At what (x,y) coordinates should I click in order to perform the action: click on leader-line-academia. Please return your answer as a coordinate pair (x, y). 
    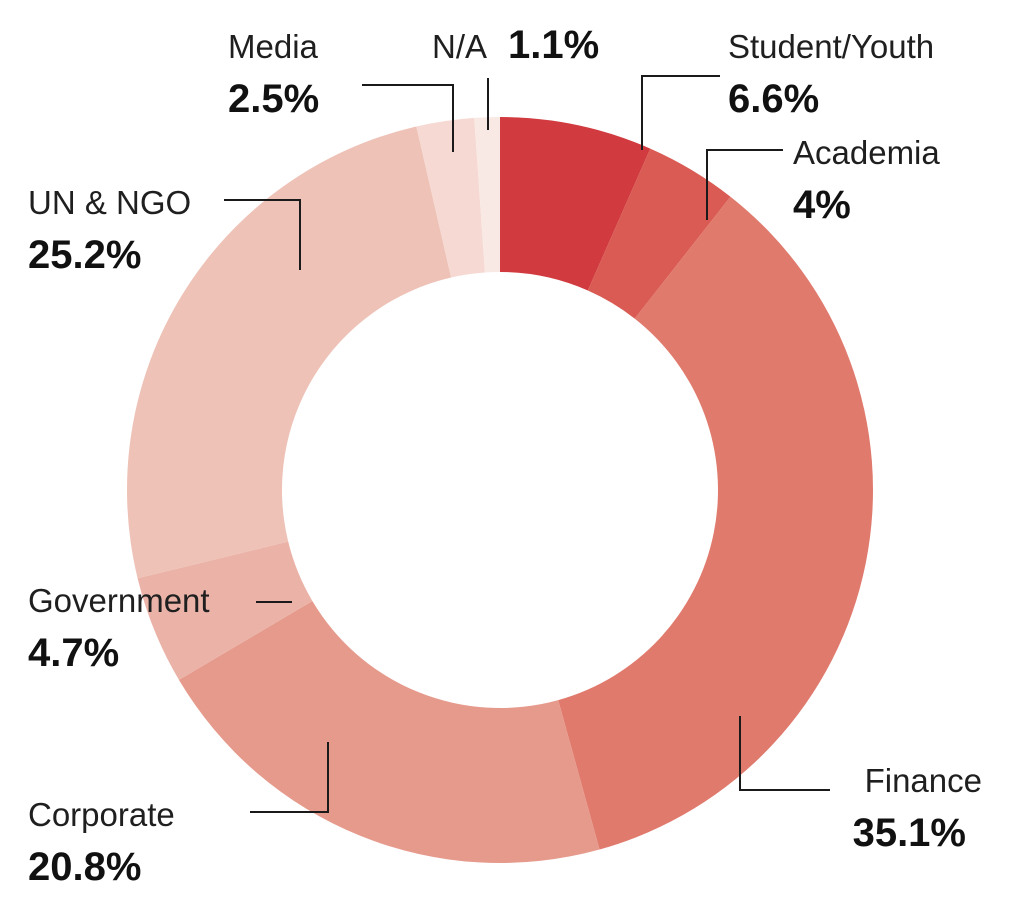
    Looking at the image, I should click on (744, 184).